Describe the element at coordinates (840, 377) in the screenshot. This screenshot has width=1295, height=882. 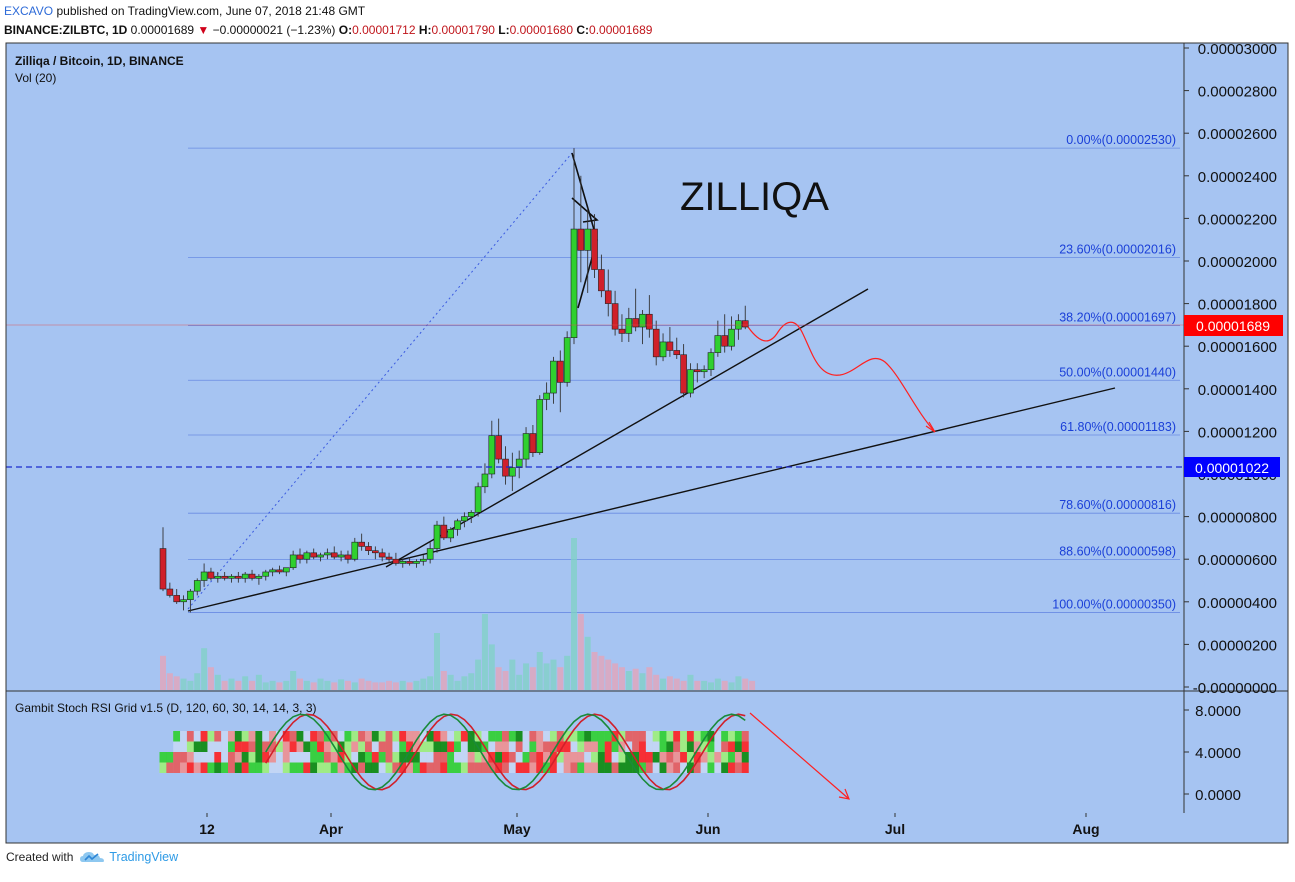
I see `forecast-path` at that location.